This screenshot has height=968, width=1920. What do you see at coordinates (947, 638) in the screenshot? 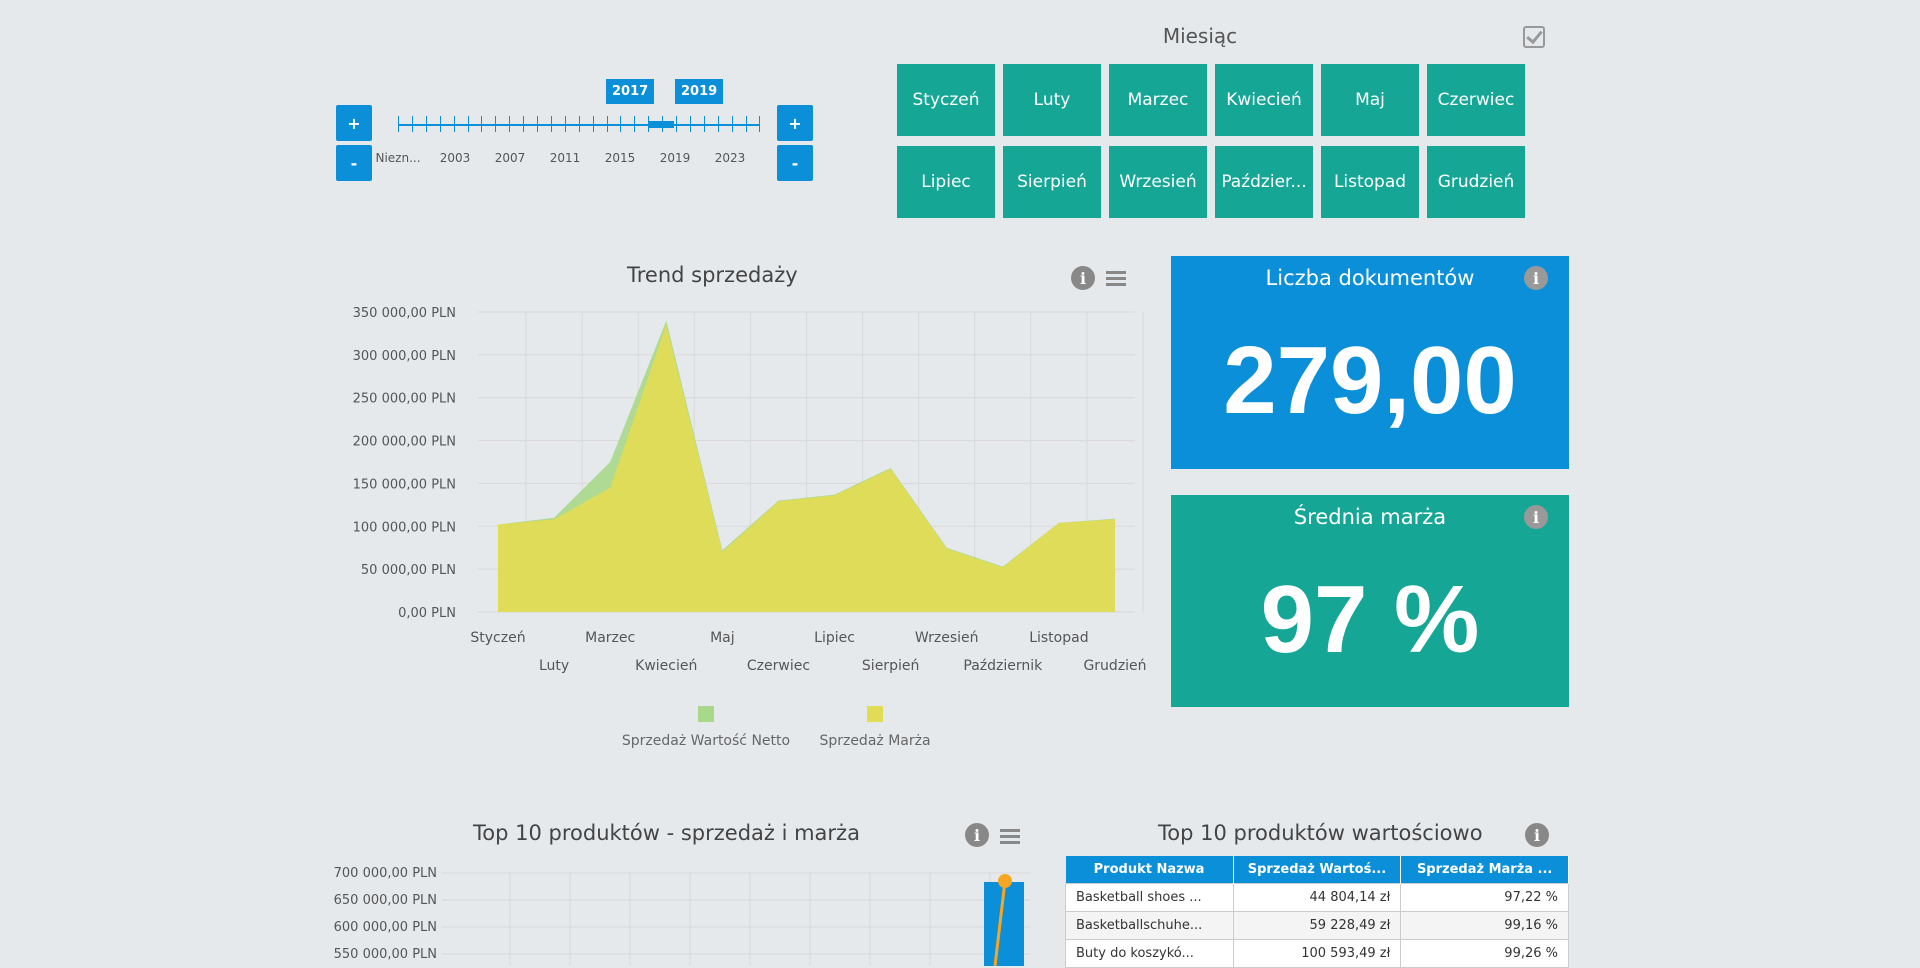
I see `x-tick-label: Wrzesień` at bounding box center [947, 638].